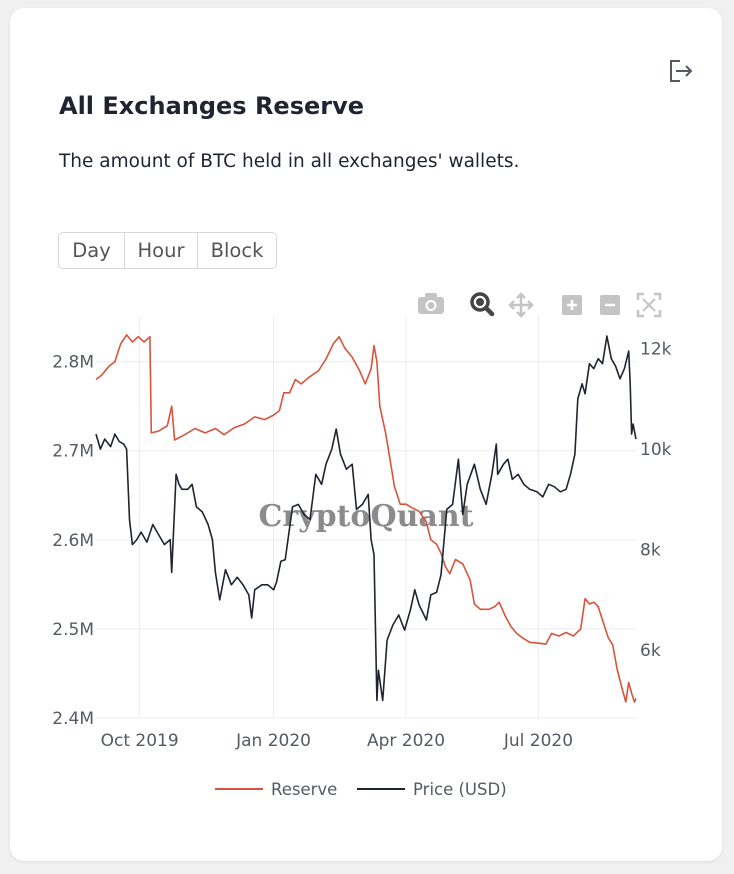 The height and width of the screenshot is (874, 734). What do you see at coordinates (237, 250) in the screenshot?
I see `tab-block: Block` at bounding box center [237, 250].